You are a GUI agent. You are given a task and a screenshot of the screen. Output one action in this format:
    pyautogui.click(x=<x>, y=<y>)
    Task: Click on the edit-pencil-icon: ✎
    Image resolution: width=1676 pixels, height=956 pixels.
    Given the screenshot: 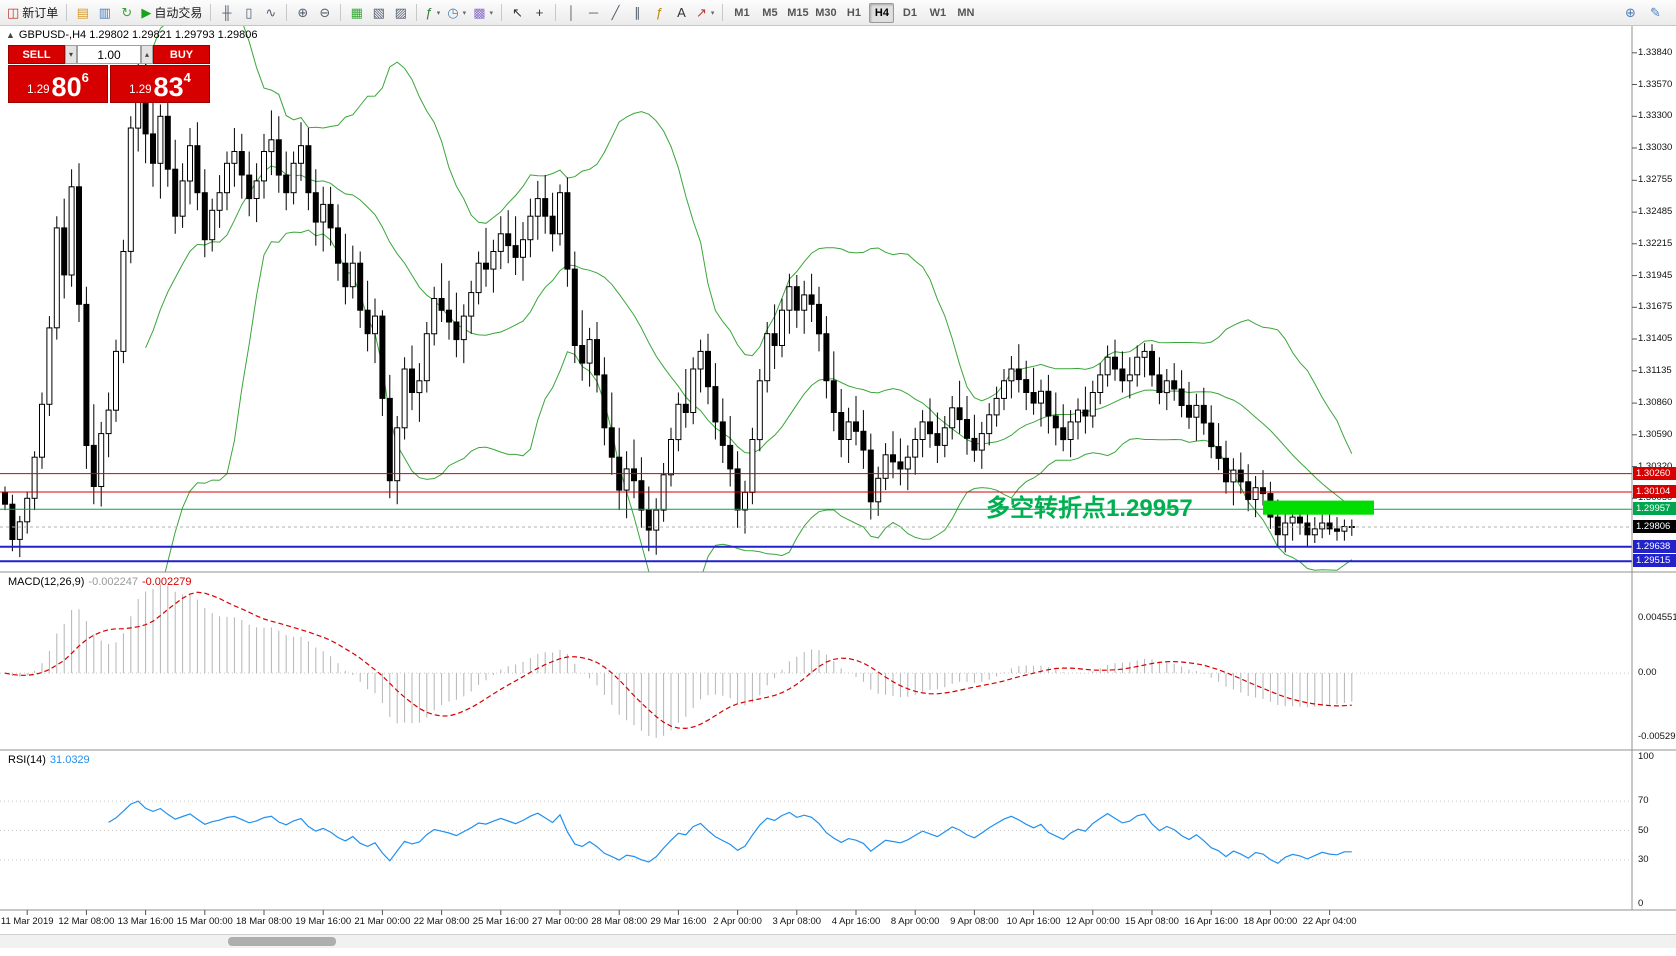 What is the action you would take?
    pyautogui.click(x=1655, y=12)
    